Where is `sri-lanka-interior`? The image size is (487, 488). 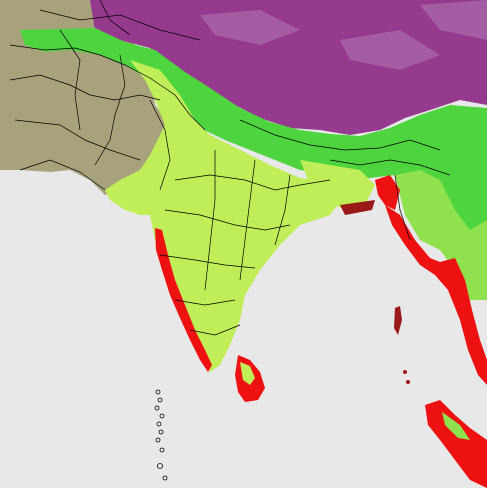
sri-lanka-interior is located at coordinates (247, 373).